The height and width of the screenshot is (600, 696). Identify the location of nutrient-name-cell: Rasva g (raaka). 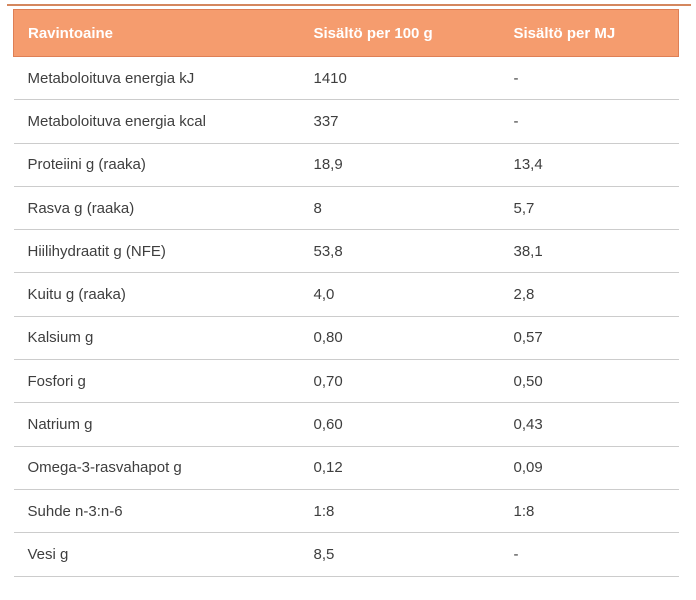
(163, 208).